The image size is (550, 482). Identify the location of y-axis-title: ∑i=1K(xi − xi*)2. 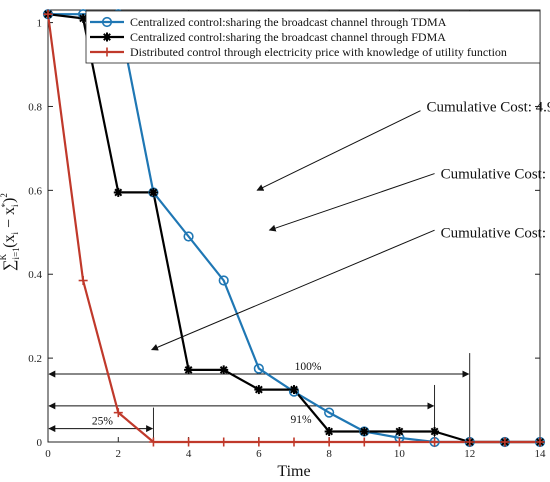
(10, 232).